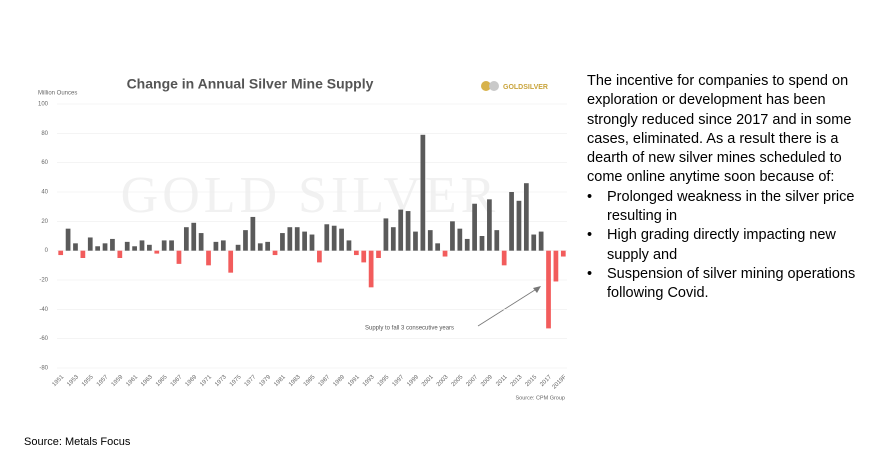 The image size is (883, 465). I want to click on x-tick-label: 2007, so click(472, 381).